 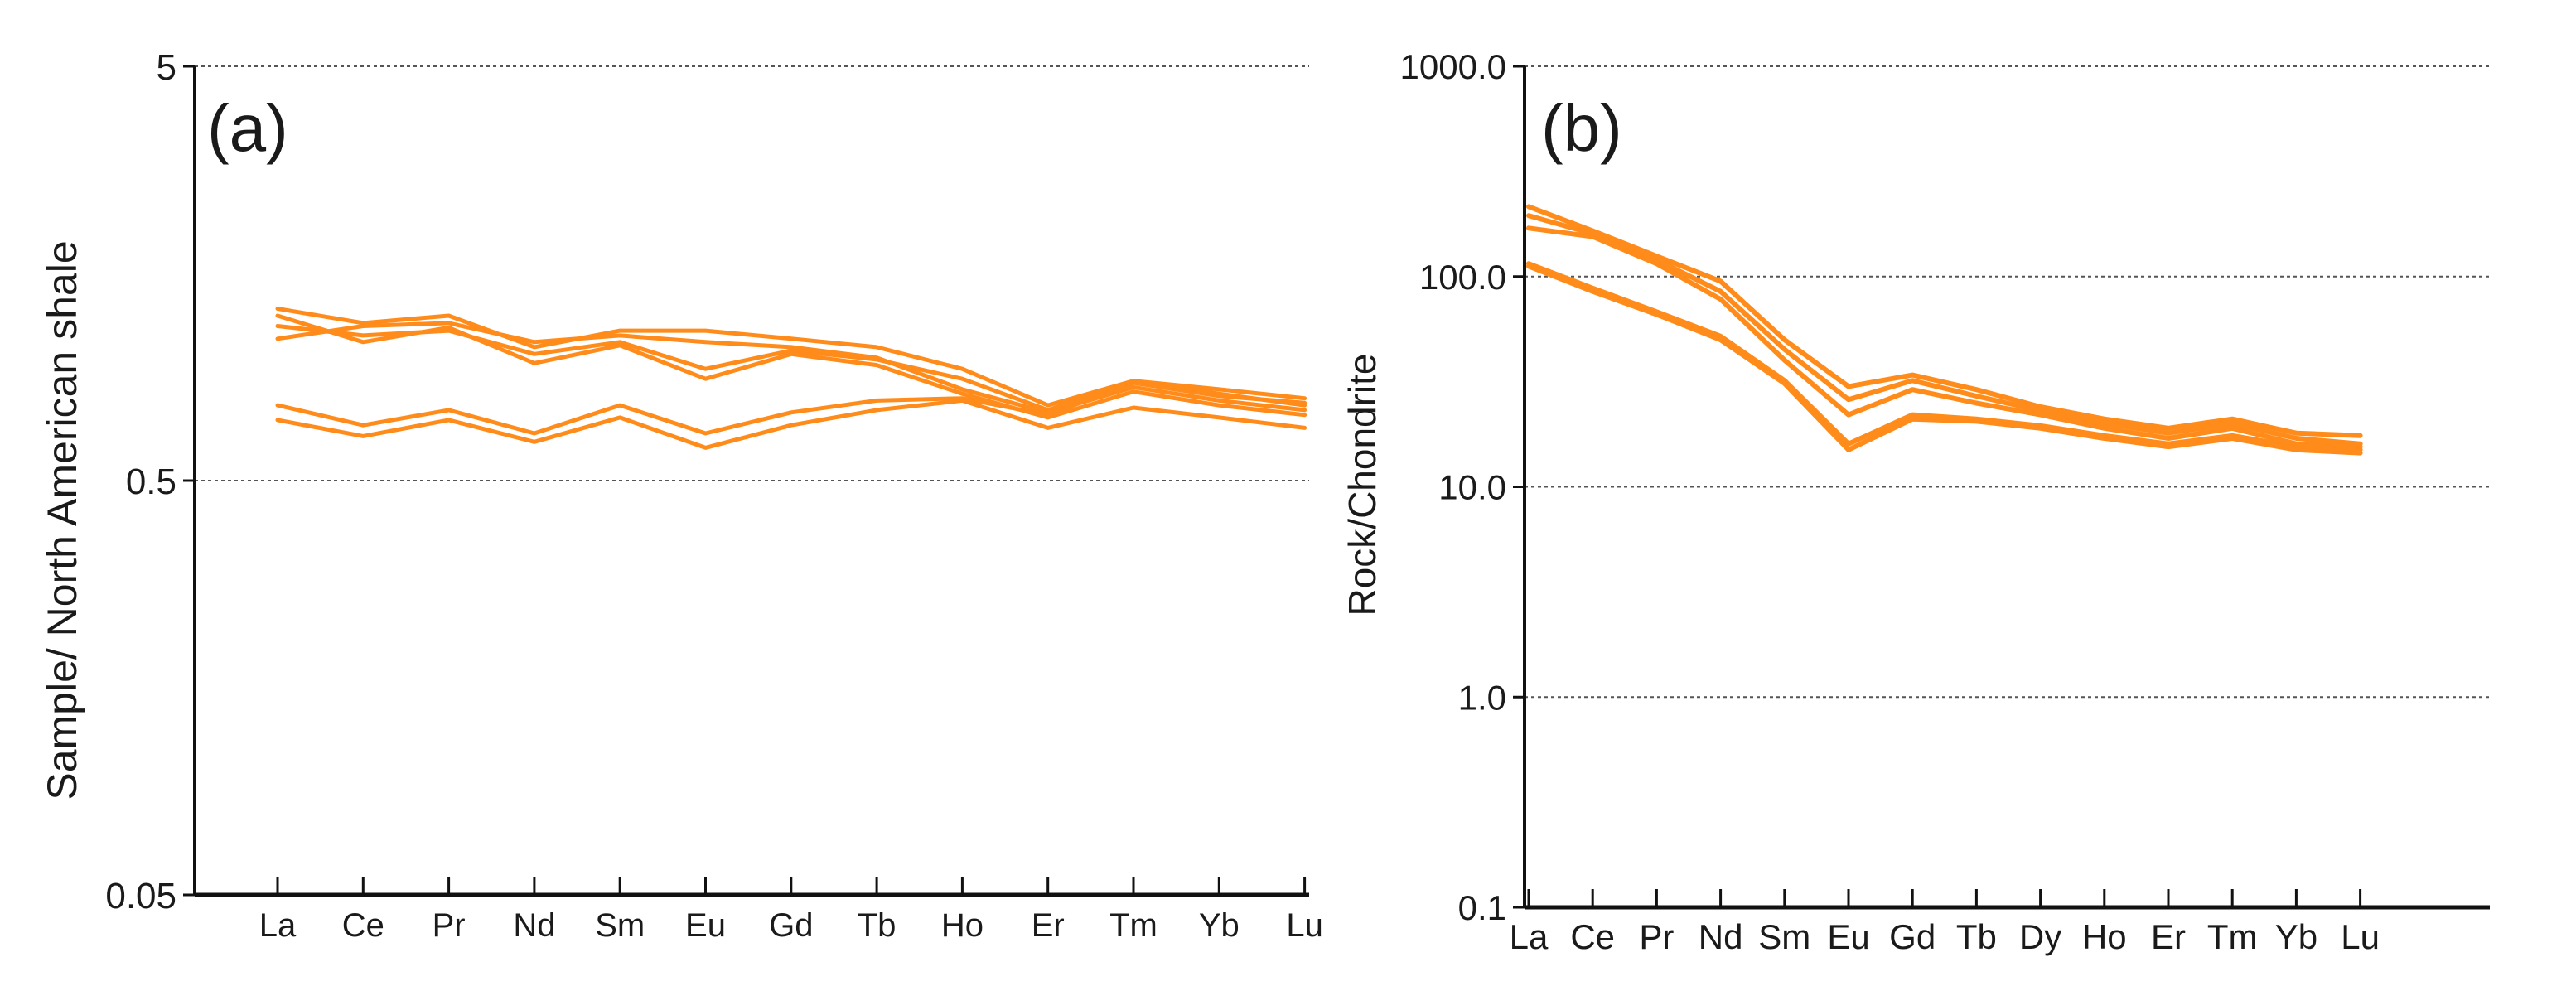 I want to click on panel-a-y-tick-labels: 5 0.5 0.05, so click(x=150, y=481).